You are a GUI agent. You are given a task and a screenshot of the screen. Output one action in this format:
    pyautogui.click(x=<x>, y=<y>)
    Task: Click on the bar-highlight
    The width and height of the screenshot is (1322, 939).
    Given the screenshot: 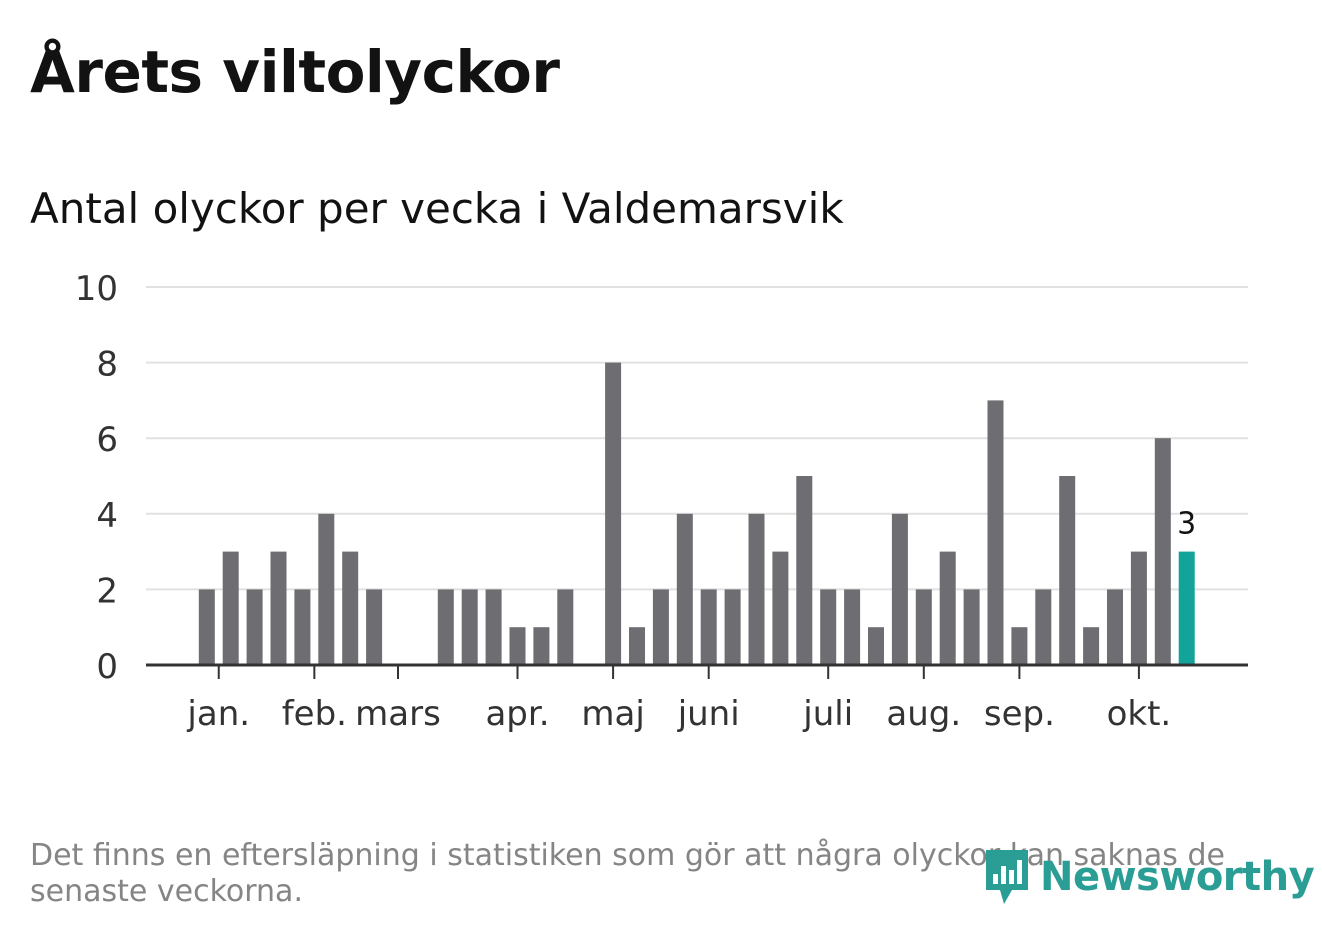 What is the action you would take?
    pyautogui.click(x=1186, y=608)
    